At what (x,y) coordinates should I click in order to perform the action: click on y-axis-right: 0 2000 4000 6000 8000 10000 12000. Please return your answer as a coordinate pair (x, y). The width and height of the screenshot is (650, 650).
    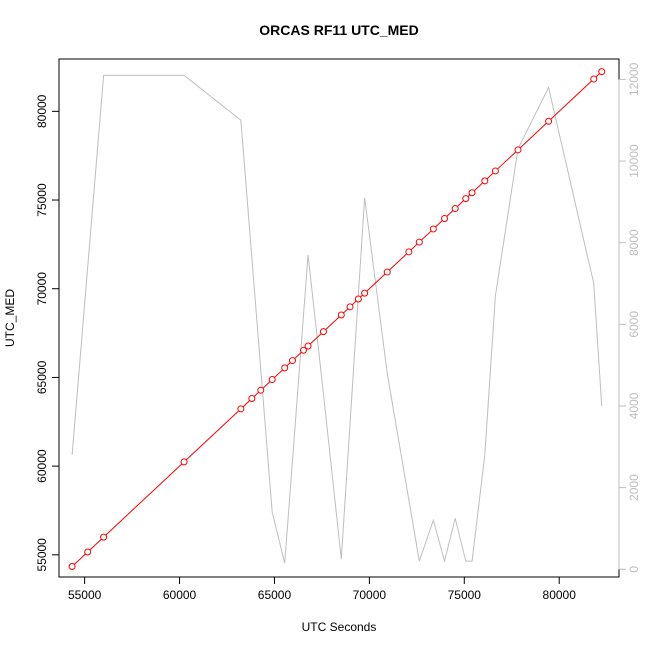
    Looking at the image, I should click on (629, 317).